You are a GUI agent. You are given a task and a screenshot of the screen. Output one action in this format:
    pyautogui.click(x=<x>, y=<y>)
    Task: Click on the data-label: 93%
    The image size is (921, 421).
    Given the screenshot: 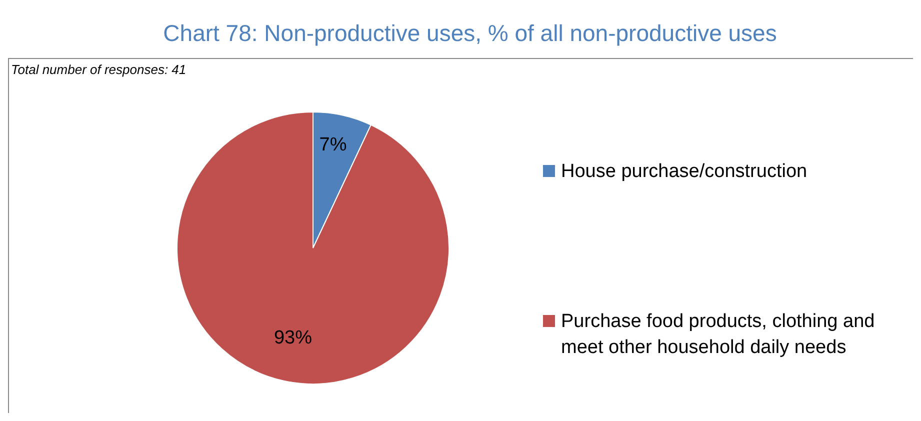 What is the action you would take?
    pyautogui.click(x=293, y=338)
    